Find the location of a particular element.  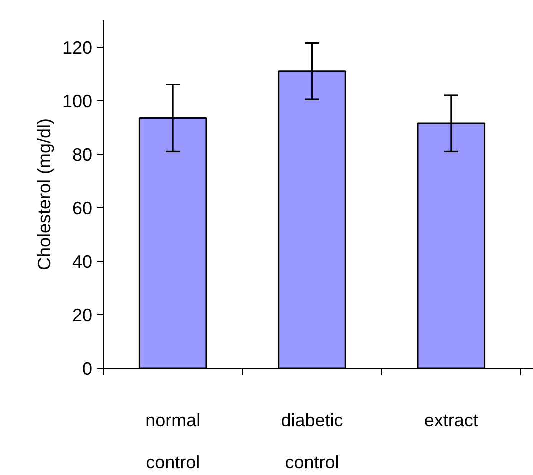

y-tick-label: 40 is located at coordinates (82, 262).